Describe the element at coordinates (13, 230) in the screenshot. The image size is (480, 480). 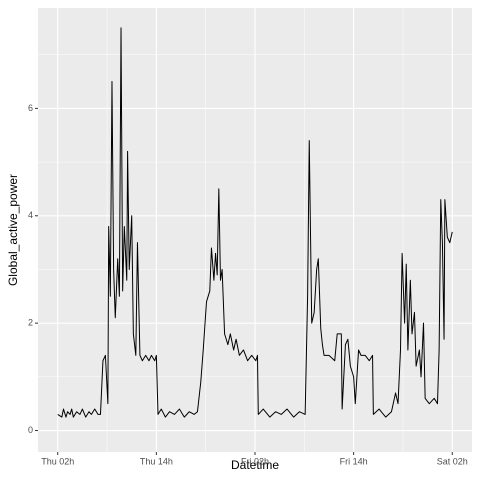
I see `y-axis-title: Global_active_power` at that location.